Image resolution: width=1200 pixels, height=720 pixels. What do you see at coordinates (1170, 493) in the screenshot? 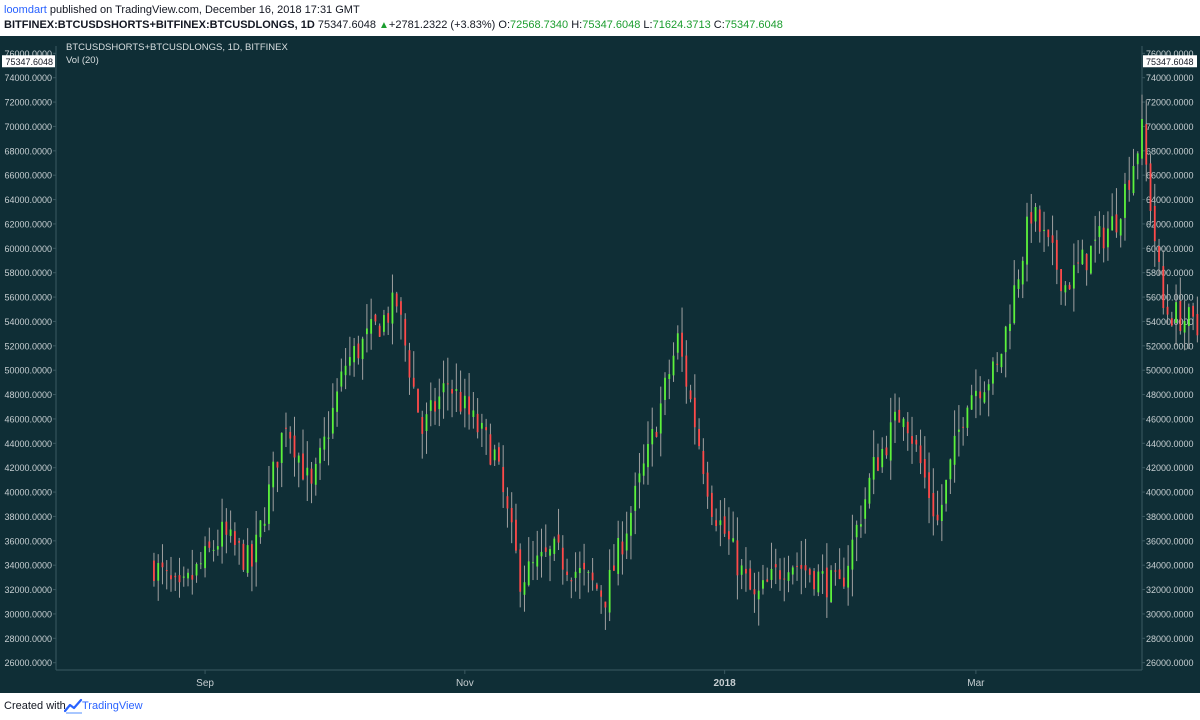
I see `y-tick-label-right: 40000.0000` at bounding box center [1170, 493].